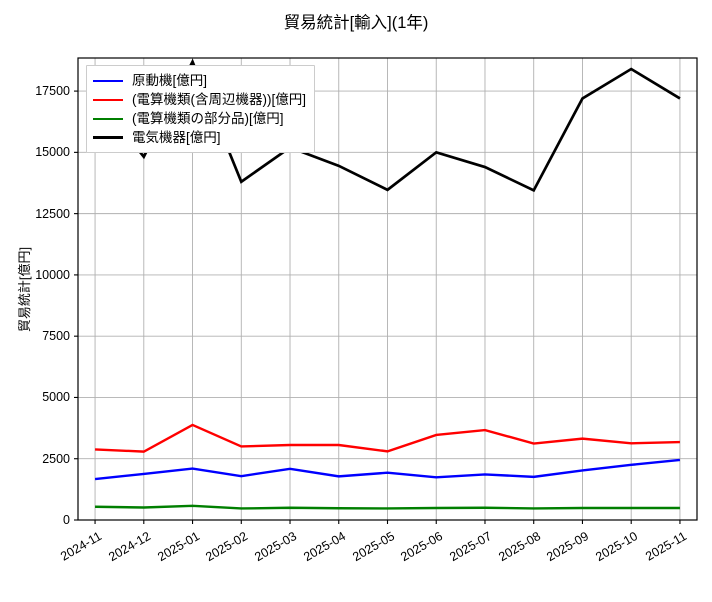 This screenshot has width=712, height=602. I want to click on legend-item: (電算機類(含周辺機器))[億円], so click(199, 99).